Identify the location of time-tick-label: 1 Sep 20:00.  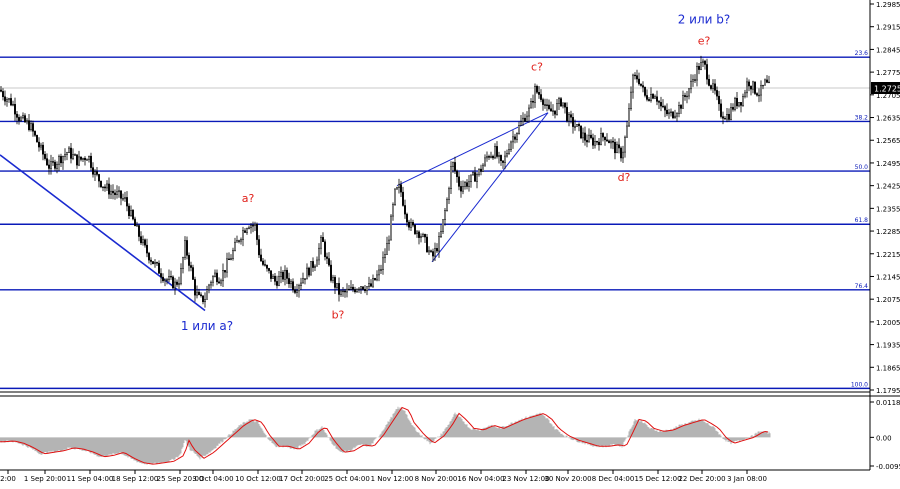
(45, 479).